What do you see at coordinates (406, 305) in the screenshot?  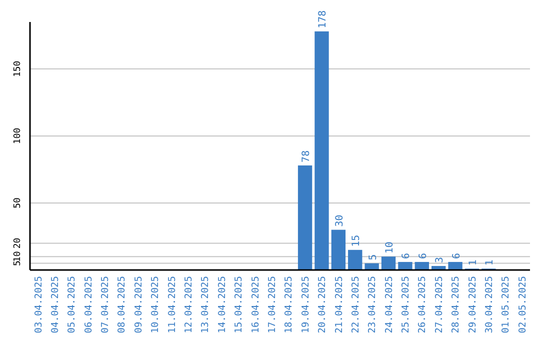 I see `x-tick-label: 25.04.2025` at bounding box center [406, 305].